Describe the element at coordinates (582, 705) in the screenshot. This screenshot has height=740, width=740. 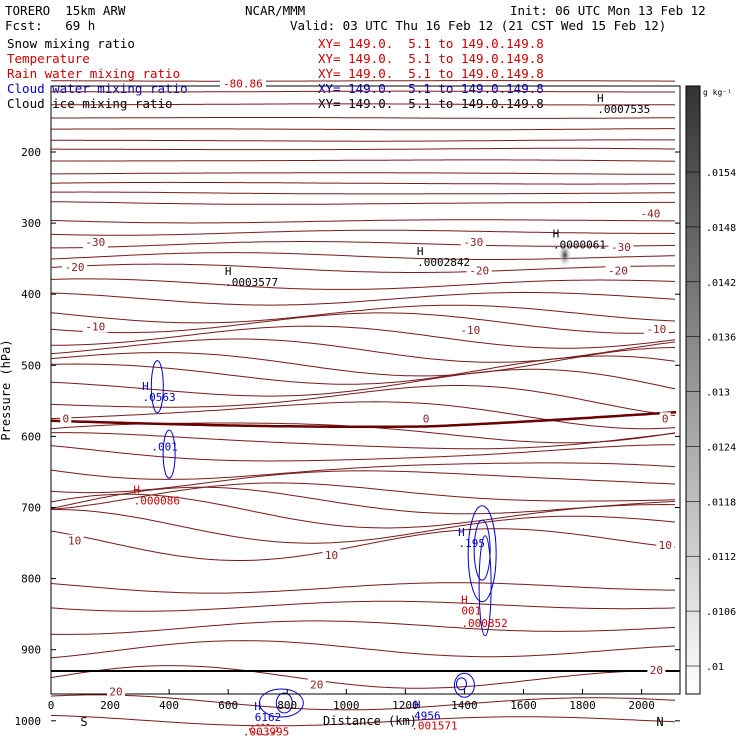
I see `x-tick-label: 1800` at that location.